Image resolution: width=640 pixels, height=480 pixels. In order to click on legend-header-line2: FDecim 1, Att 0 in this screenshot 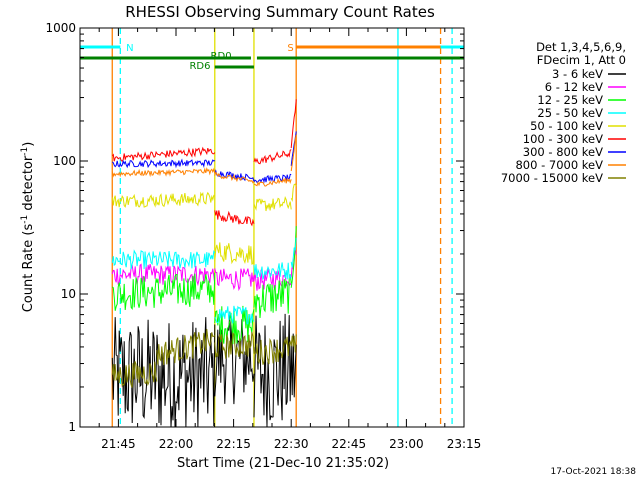, I will do `click(581, 60)`.